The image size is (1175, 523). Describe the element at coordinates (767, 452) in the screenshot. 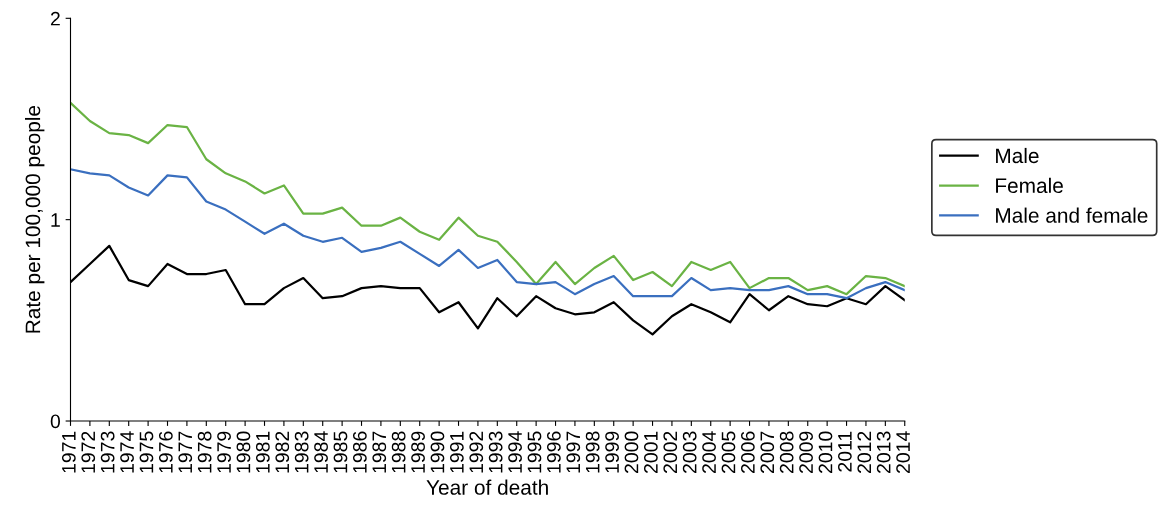

I see `x-tick-label: 2007` at that location.